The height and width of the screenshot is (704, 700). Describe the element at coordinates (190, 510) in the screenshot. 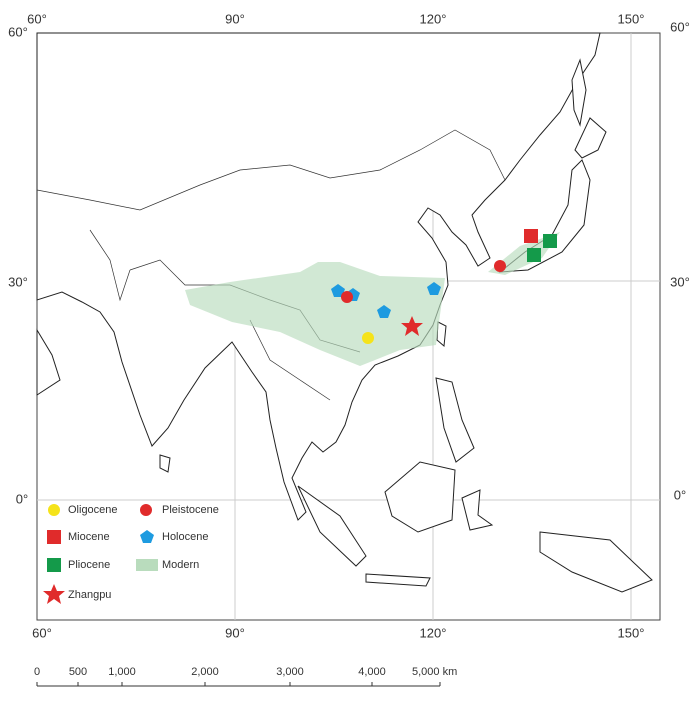

I see `legend-label: Pleistocene` at that location.